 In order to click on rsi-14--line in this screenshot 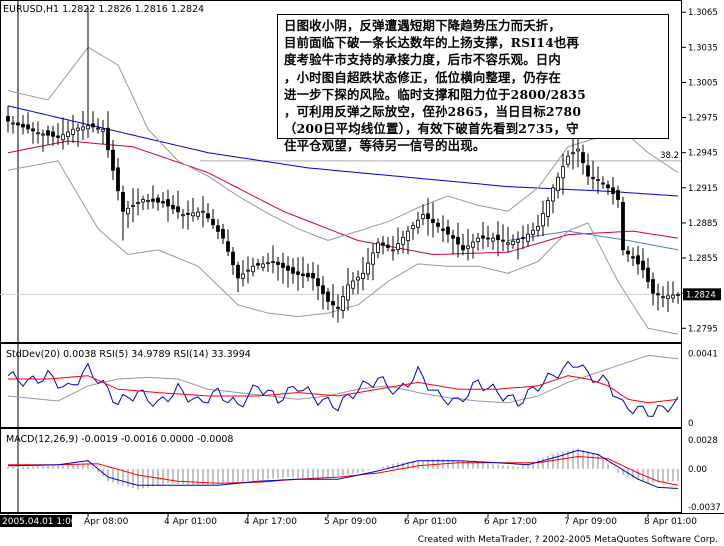, I will do `click(343, 389)`.